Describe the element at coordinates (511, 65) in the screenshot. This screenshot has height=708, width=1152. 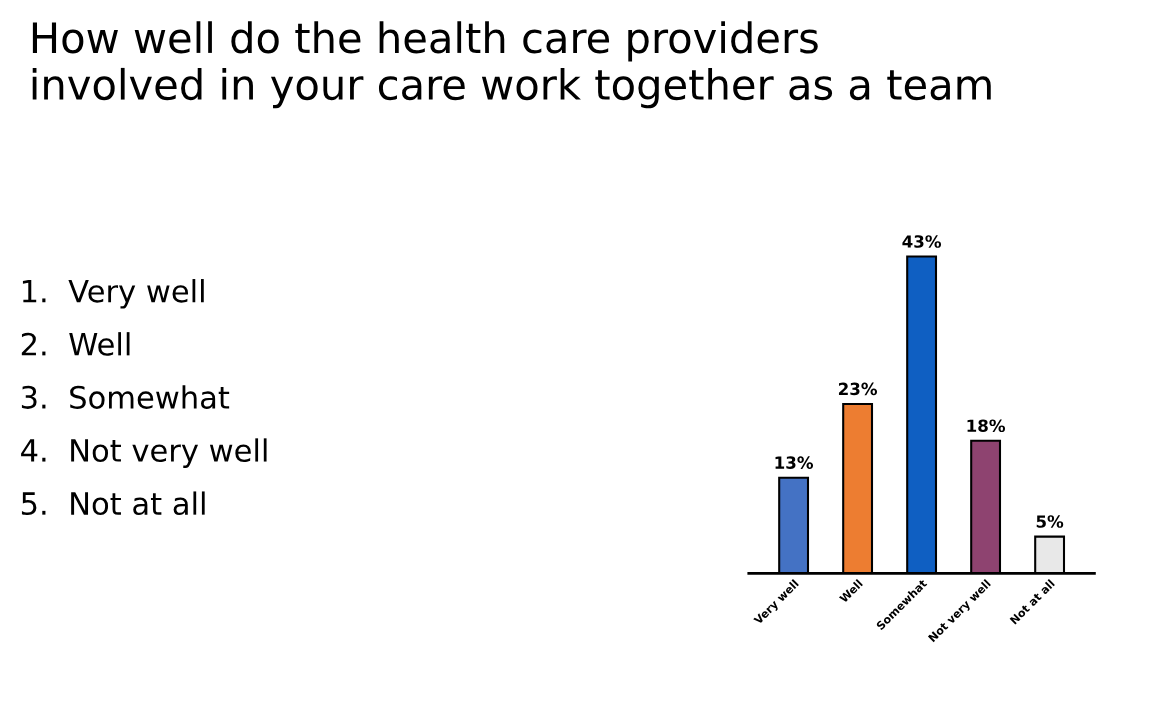
I see `chart-title: How well do the health care providers involved in your care work together as a team` at that location.